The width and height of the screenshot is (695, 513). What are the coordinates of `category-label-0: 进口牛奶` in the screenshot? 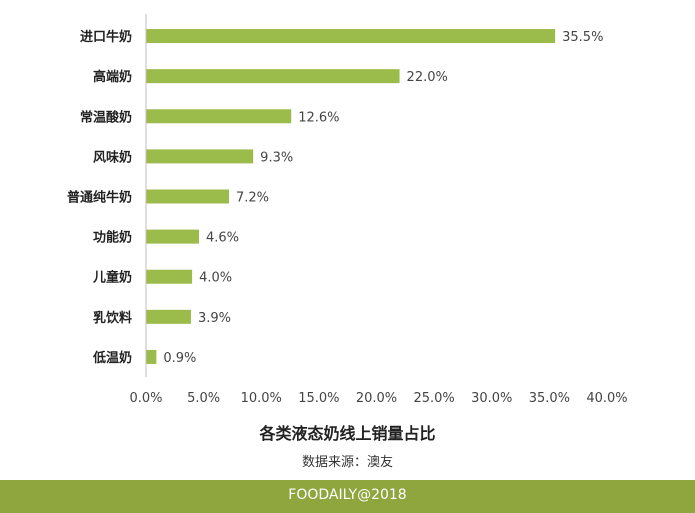 It's located at (106, 37).